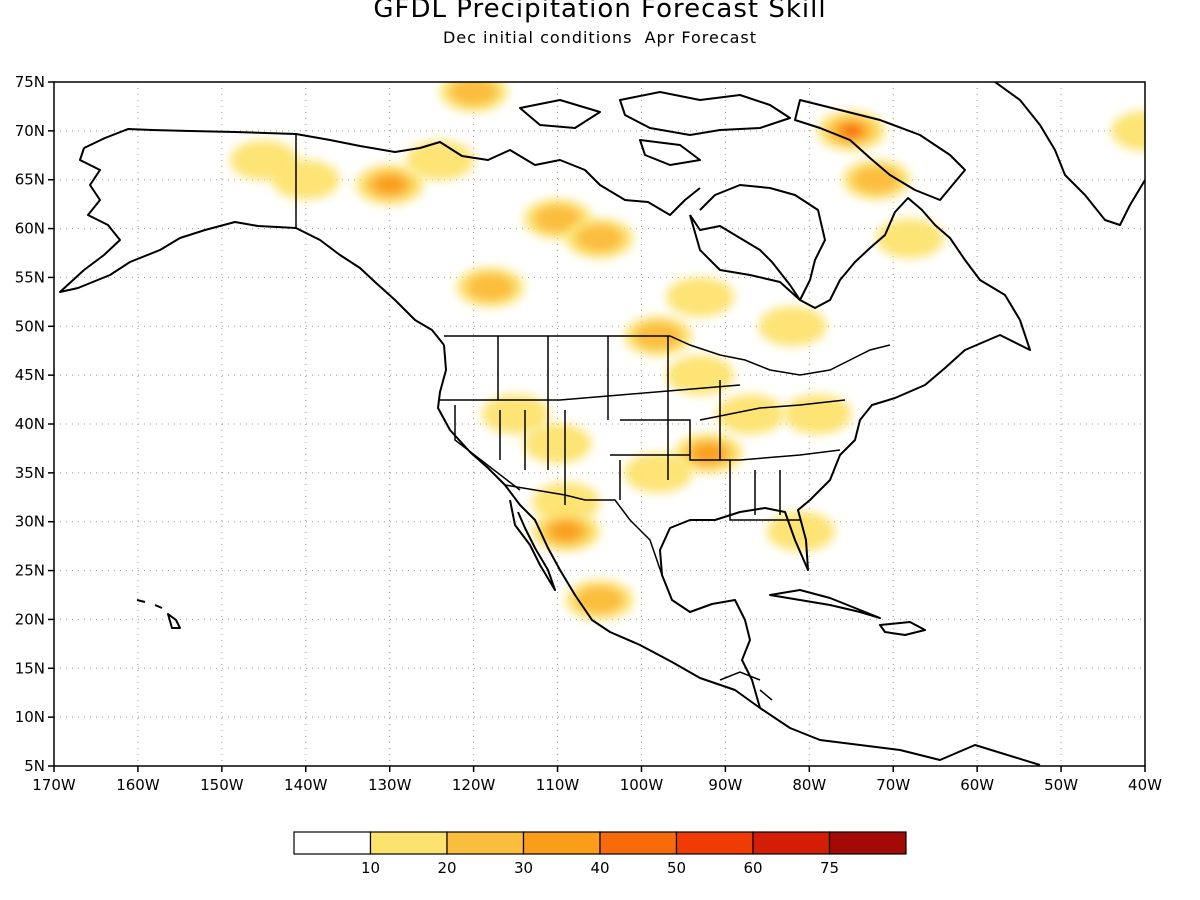 This screenshot has height=900, width=1200. What do you see at coordinates (30, 424) in the screenshot?
I see `lat-tick-label: 40N` at bounding box center [30, 424].